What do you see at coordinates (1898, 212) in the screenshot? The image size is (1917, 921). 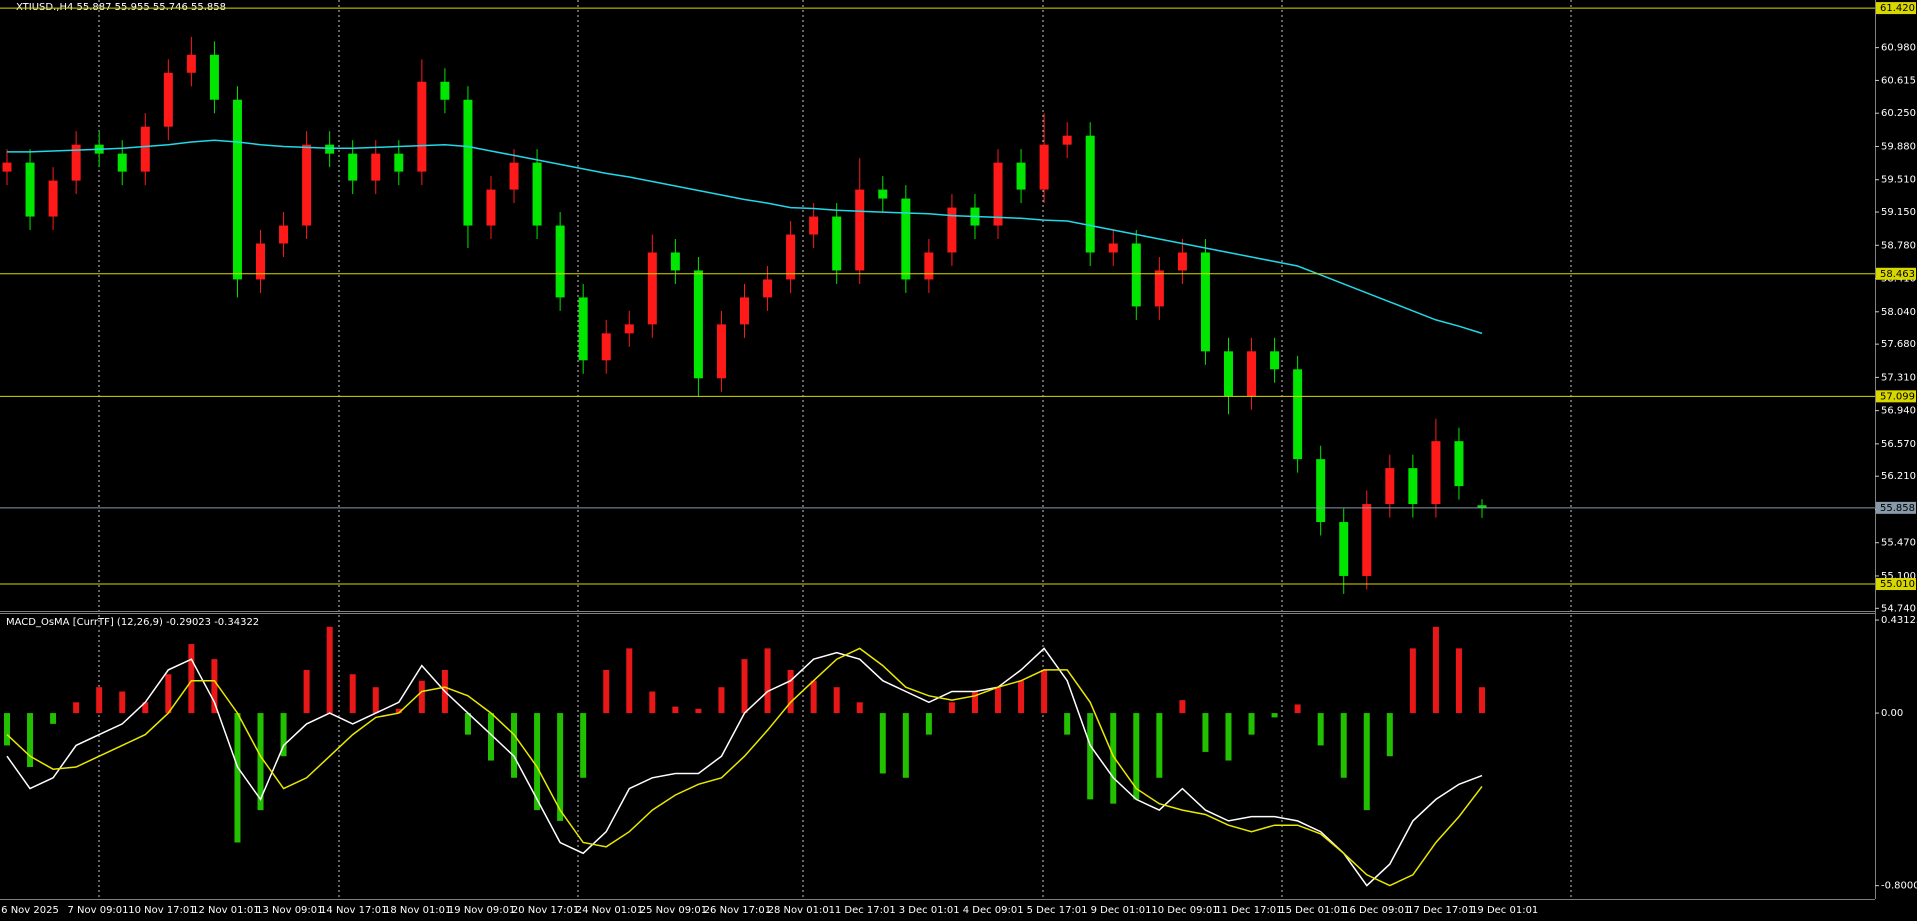 I see `y-tick-label: 59.150` at bounding box center [1898, 212].